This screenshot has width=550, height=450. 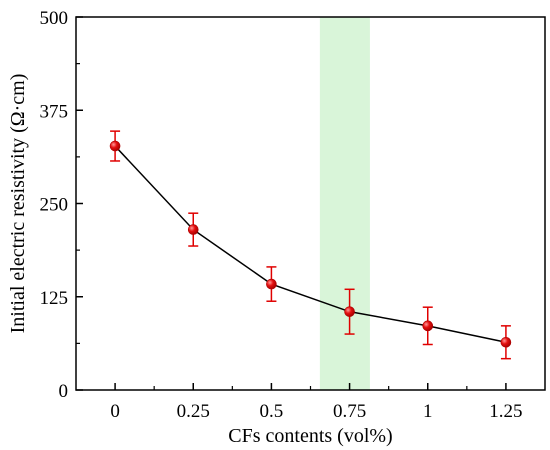 I want to click on x-tick-label: 1, so click(x=428, y=411).